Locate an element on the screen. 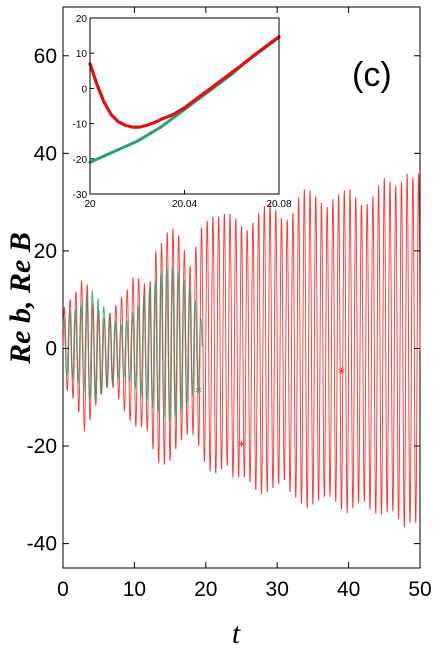 Image resolution: width=436 pixels, height=654 pixels. inset-x-tick-label: 20 is located at coordinates (90, 204).